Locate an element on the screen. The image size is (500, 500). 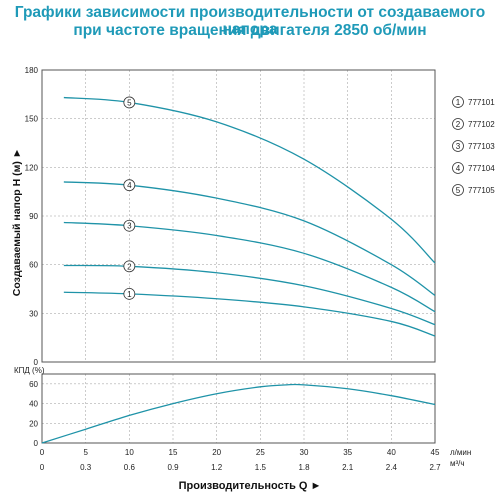
x-tick-label-lmin: 45 is located at coordinates (435, 452).